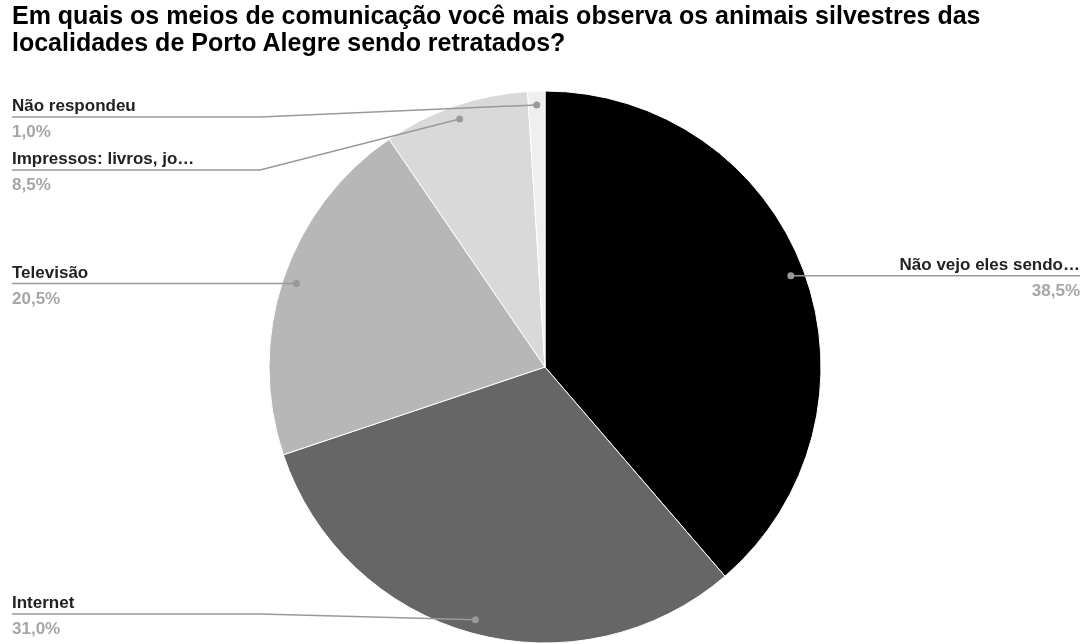 The image size is (1090, 644). Describe the element at coordinates (496, 28) in the screenshot. I see `chart-title: Em quais os meios de comunicação você mais observa os animais silvestres das localidades de Porto Alegre sendo retratados?` at that location.